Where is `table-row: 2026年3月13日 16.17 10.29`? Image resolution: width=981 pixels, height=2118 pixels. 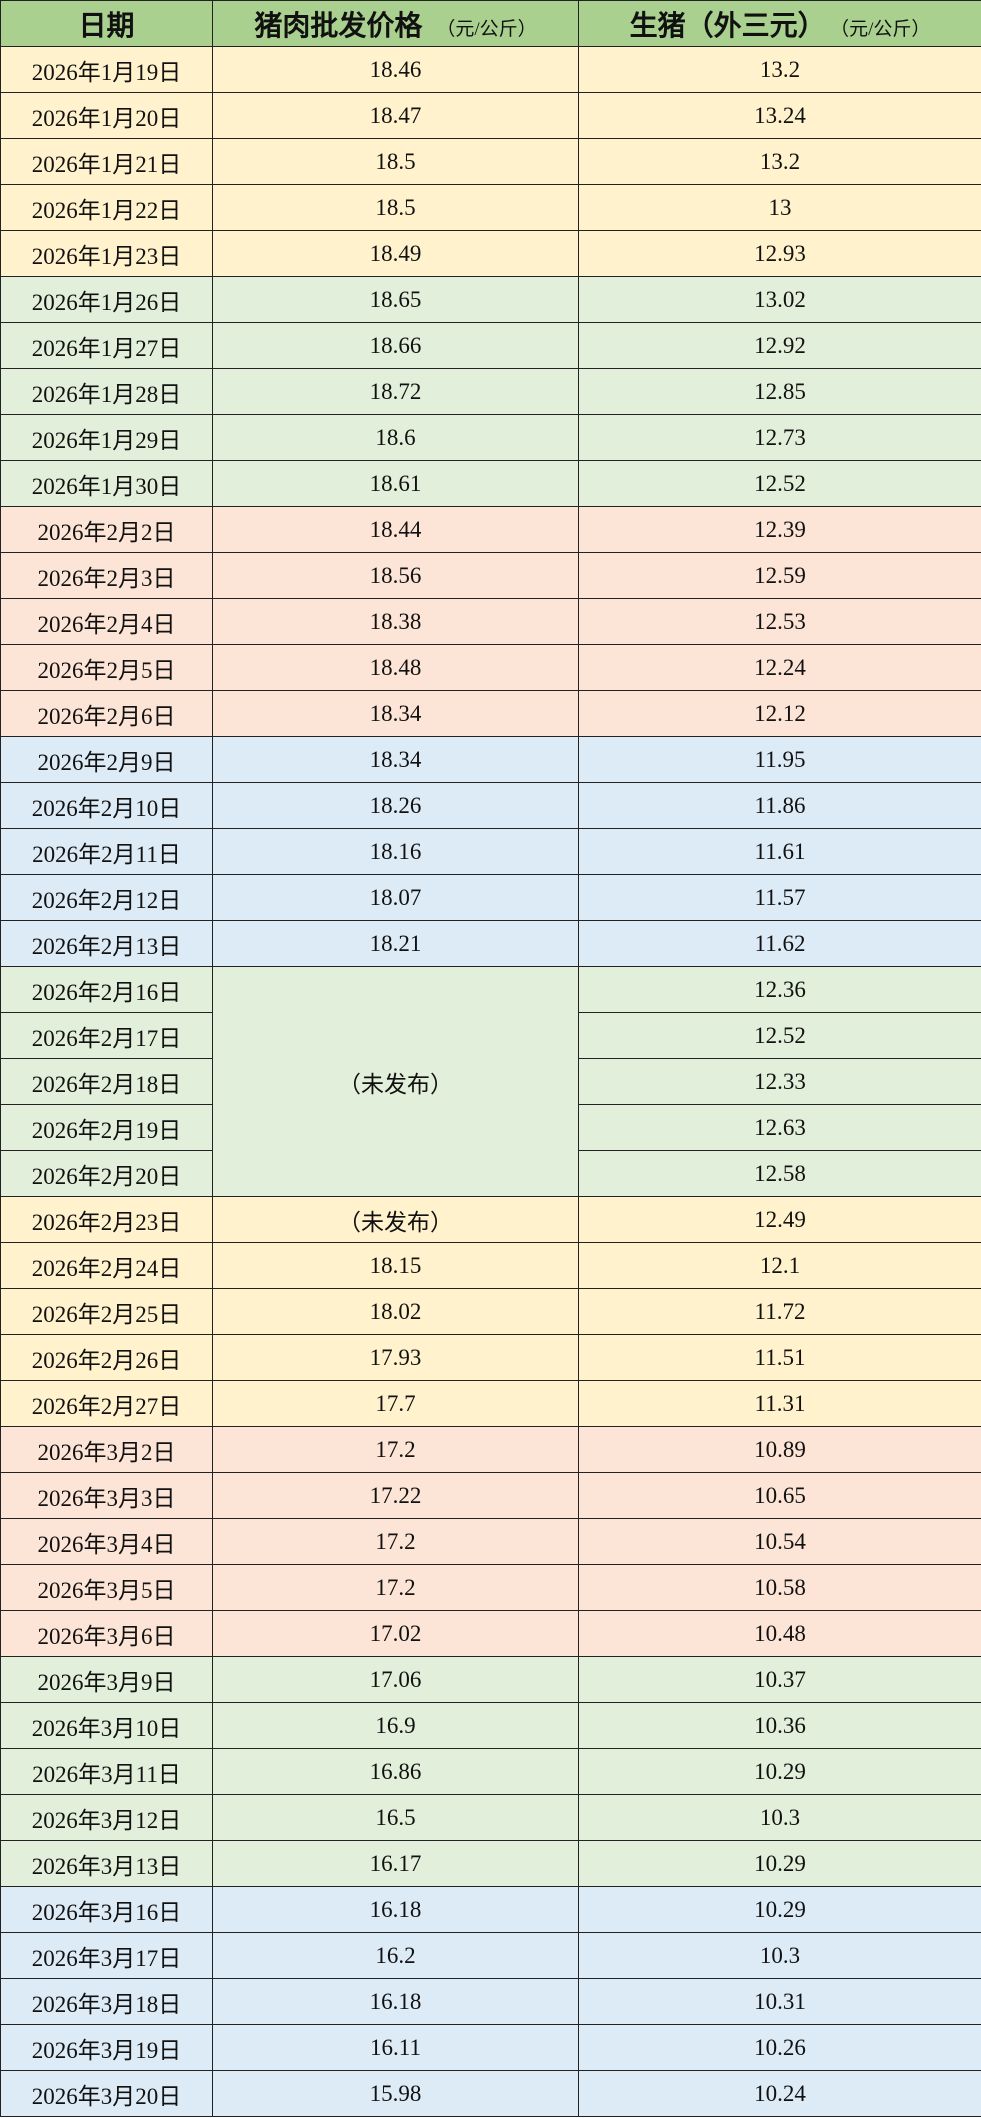 table-row: 2026年3月13日 16.17 10.29 is located at coordinates (490, 1863).